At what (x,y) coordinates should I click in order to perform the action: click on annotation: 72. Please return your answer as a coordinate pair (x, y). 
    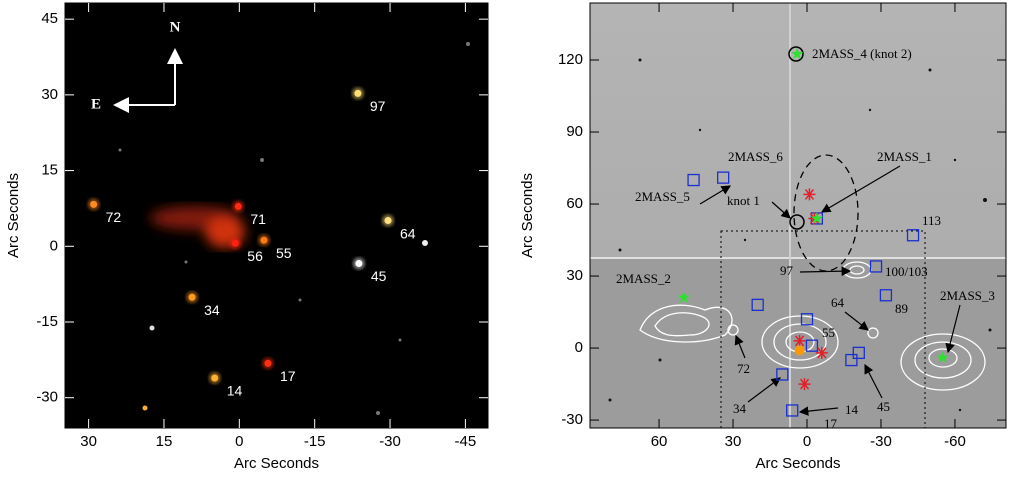
    Looking at the image, I should click on (743, 368).